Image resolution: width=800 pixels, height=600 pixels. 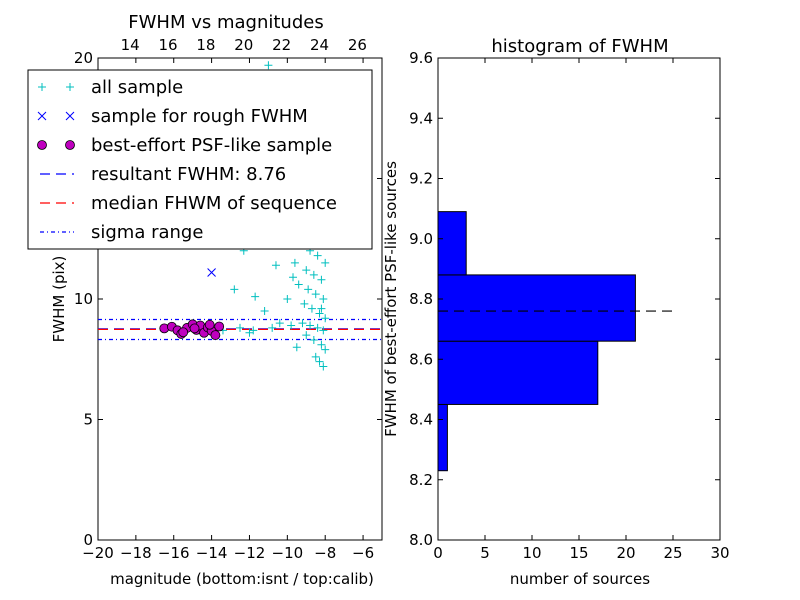 I want to click on psf-like-series, so click(x=192, y=330).